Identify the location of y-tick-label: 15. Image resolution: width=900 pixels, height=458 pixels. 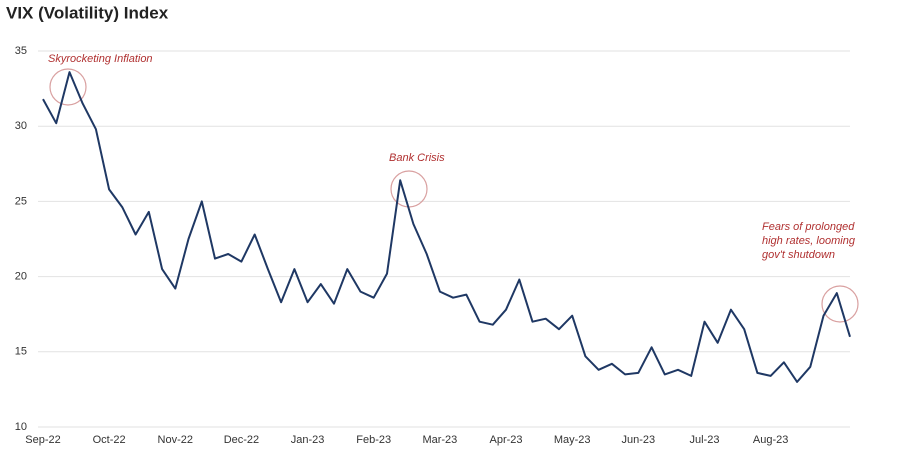
(21, 352).